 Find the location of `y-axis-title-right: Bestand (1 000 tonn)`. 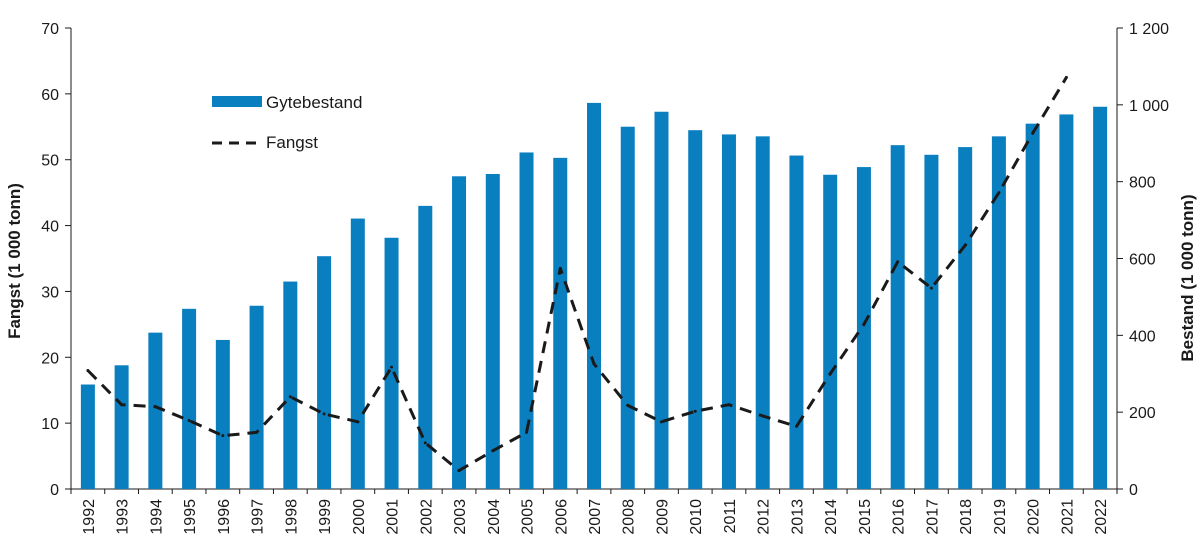

y-axis-title-right: Bestand (1 000 tonn) is located at coordinates (1187, 277).